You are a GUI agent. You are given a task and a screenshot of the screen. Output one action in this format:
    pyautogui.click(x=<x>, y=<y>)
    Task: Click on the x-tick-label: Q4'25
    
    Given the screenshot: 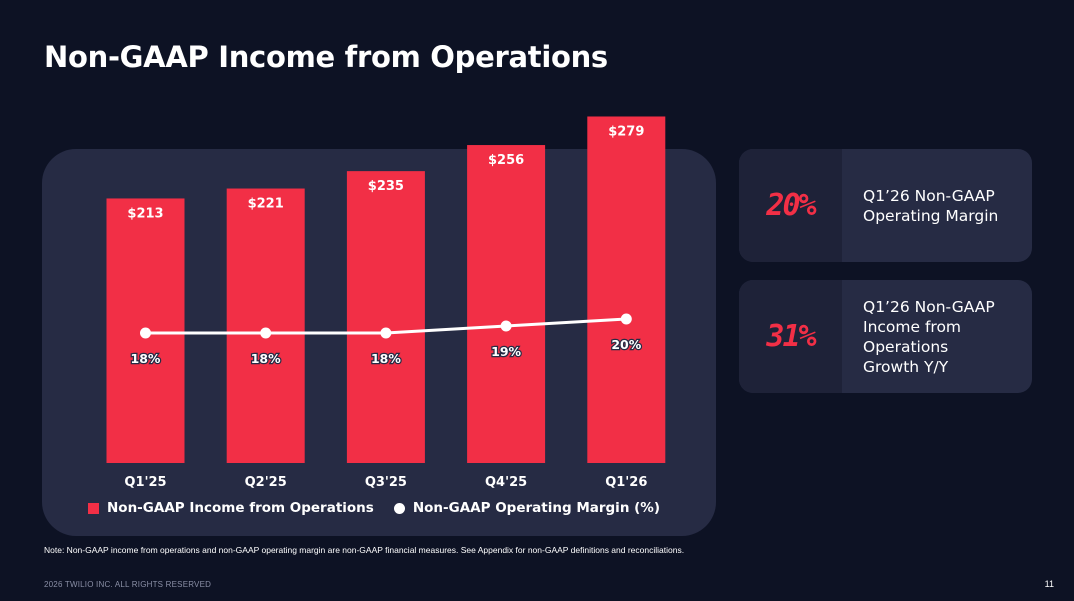 What is the action you would take?
    pyautogui.click(x=506, y=482)
    